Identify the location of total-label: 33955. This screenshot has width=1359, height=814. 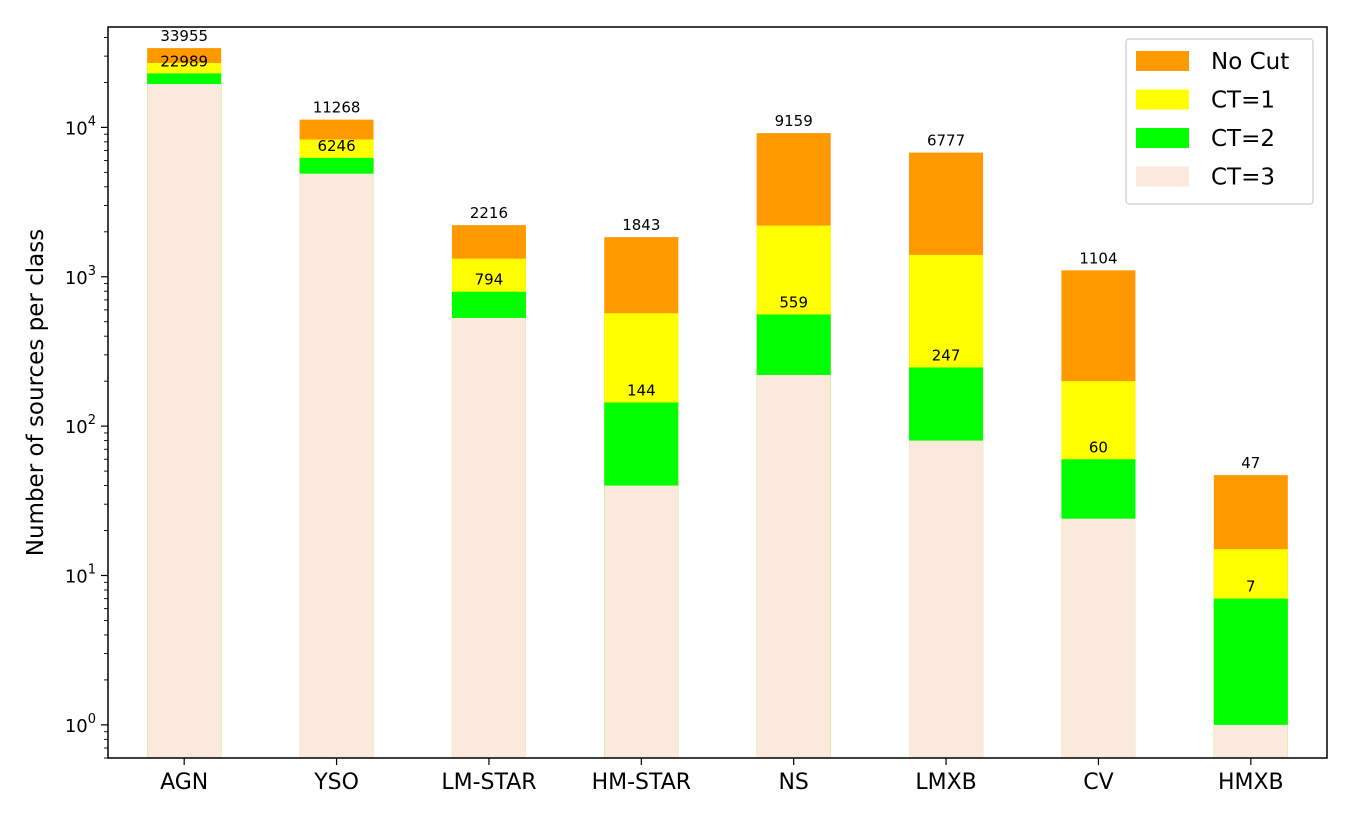
(184, 36).